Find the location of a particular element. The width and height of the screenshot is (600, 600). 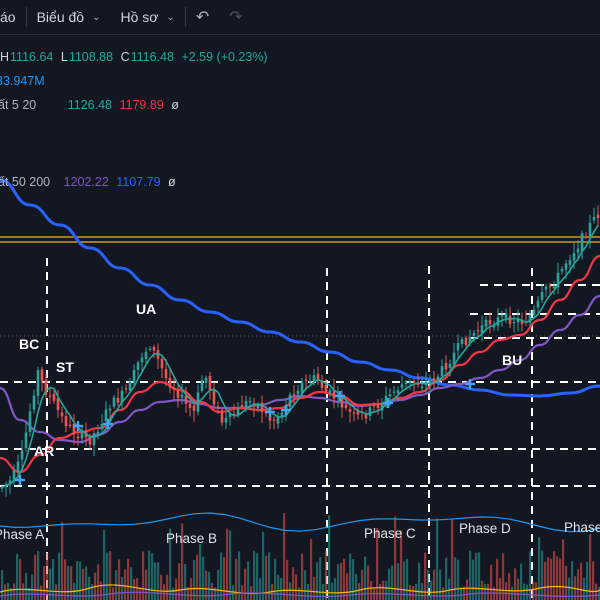

toolbar-divider is located at coordinates (185, 17).